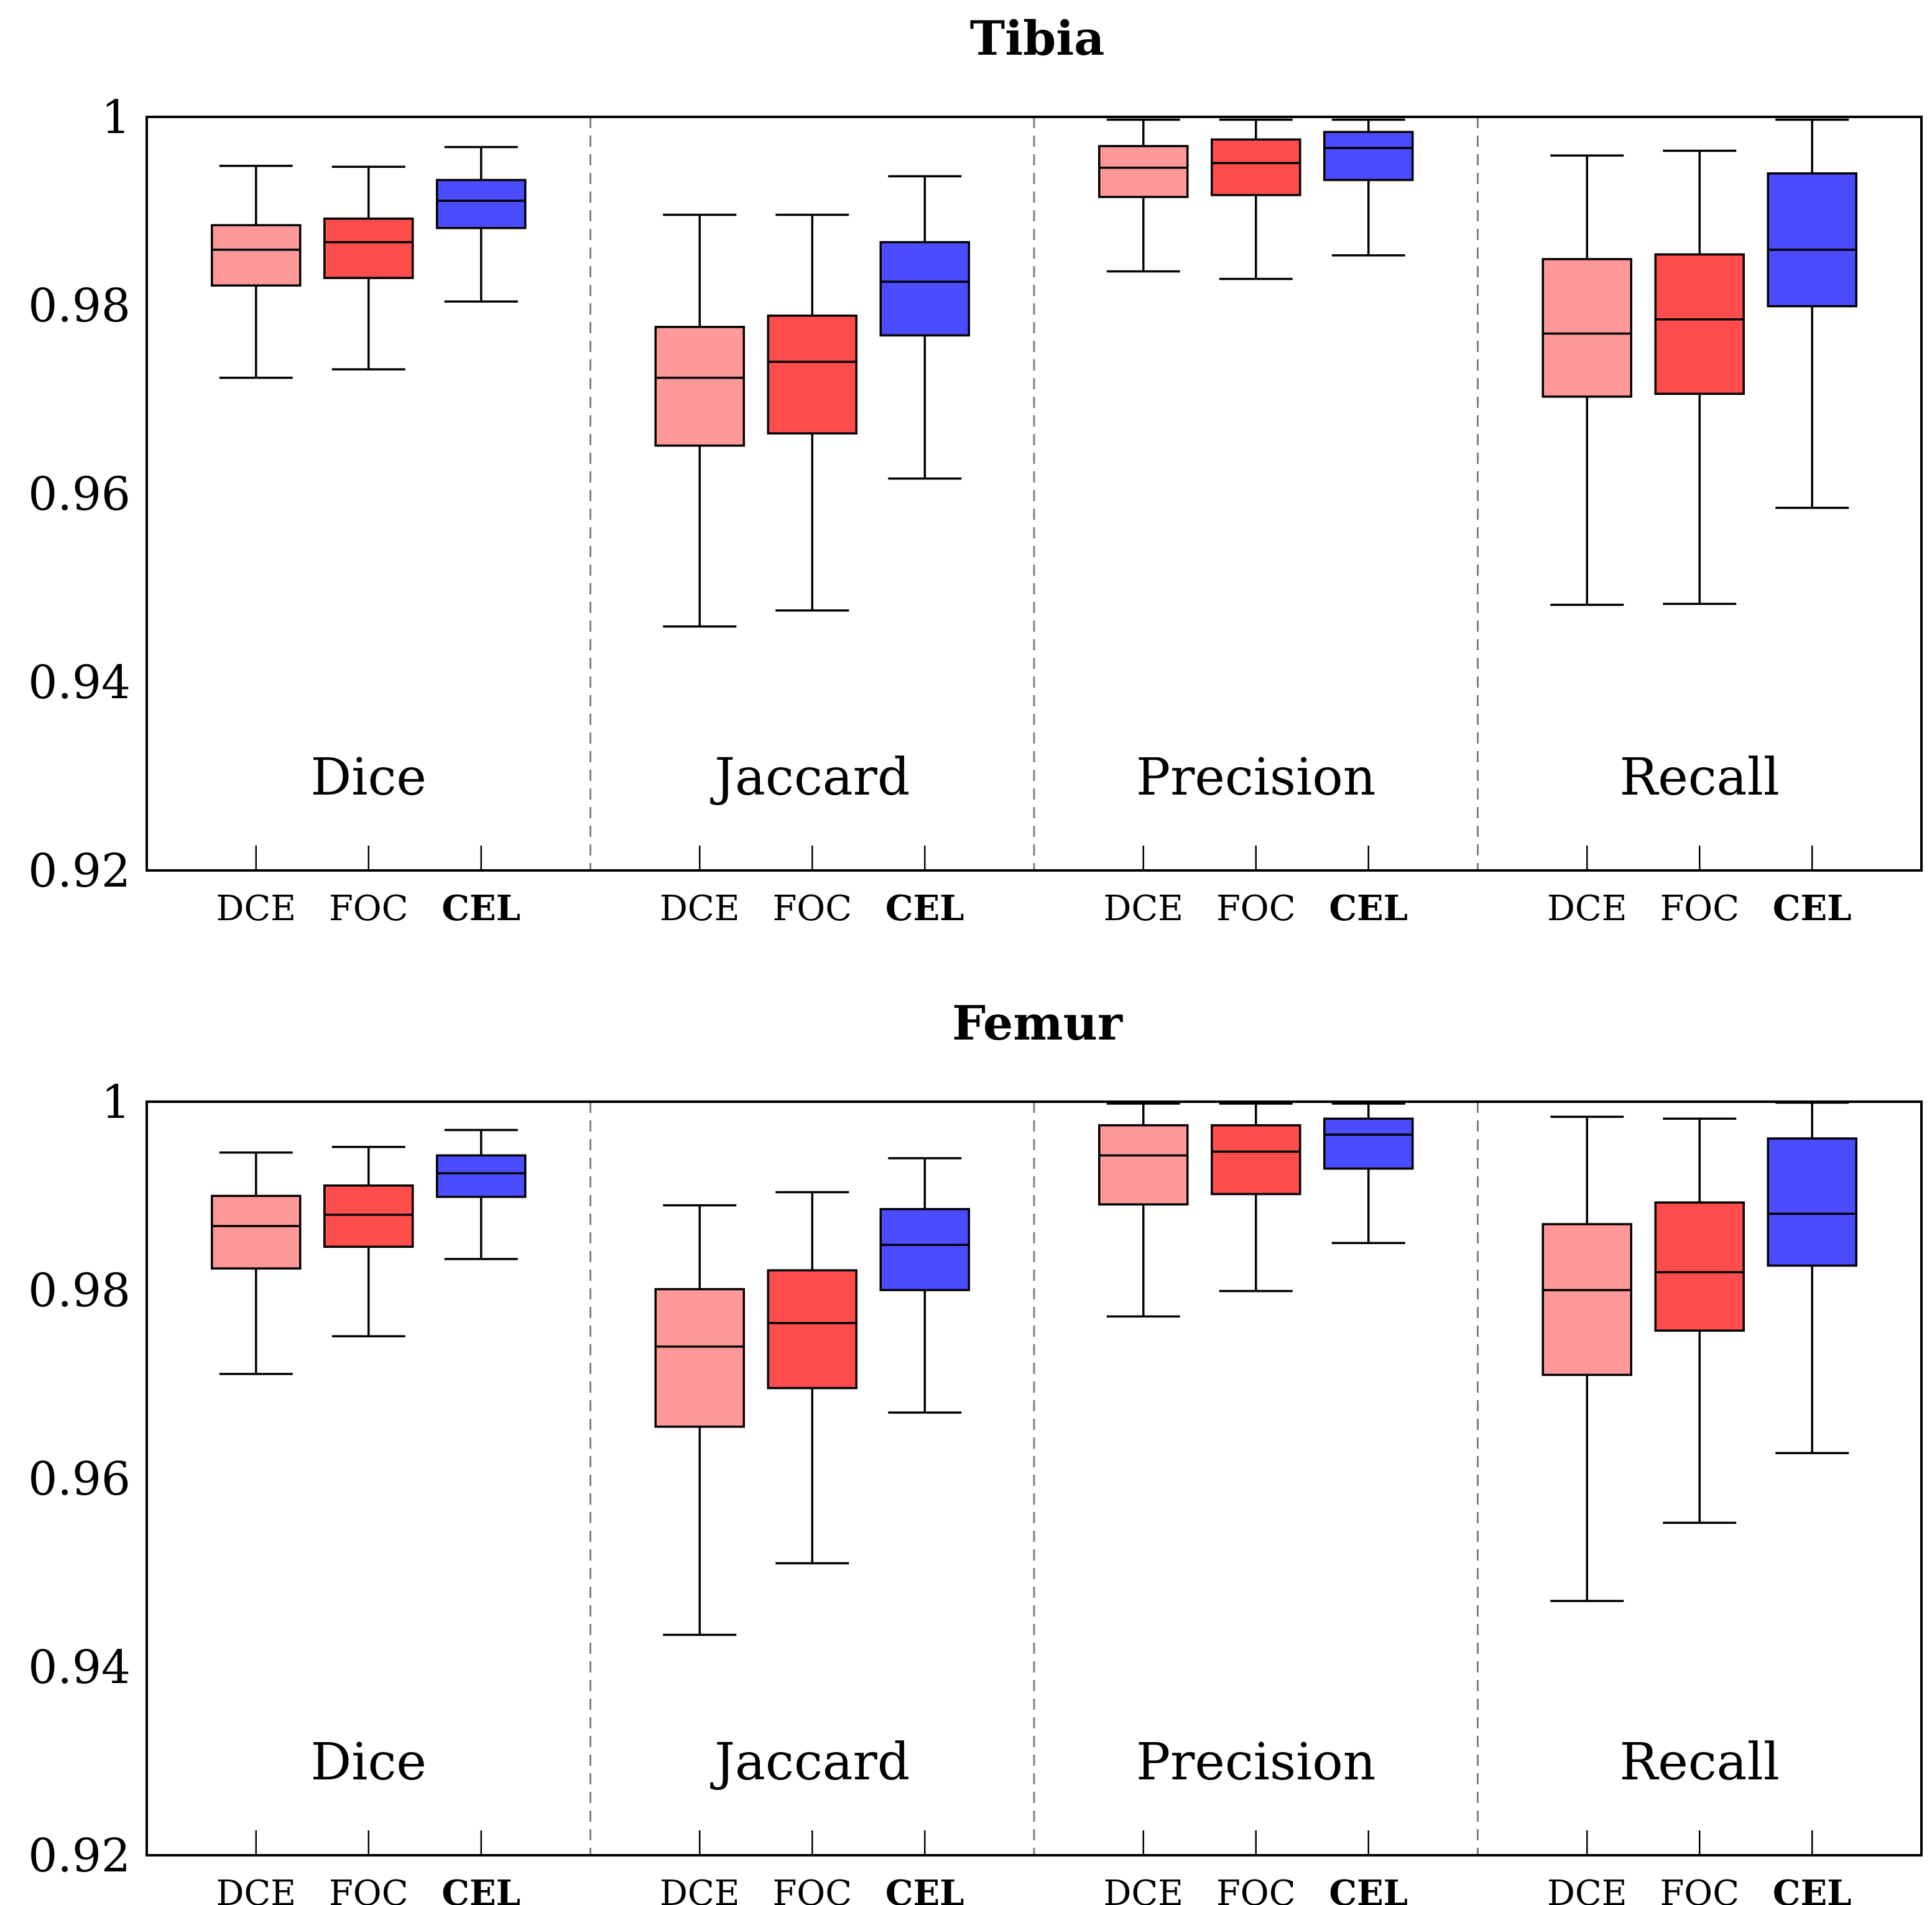 The image size is (1932, 1905). Describe the element at coordinates (1037, 1023) in the screenshot. I see `panel-title: Femur` at that location.